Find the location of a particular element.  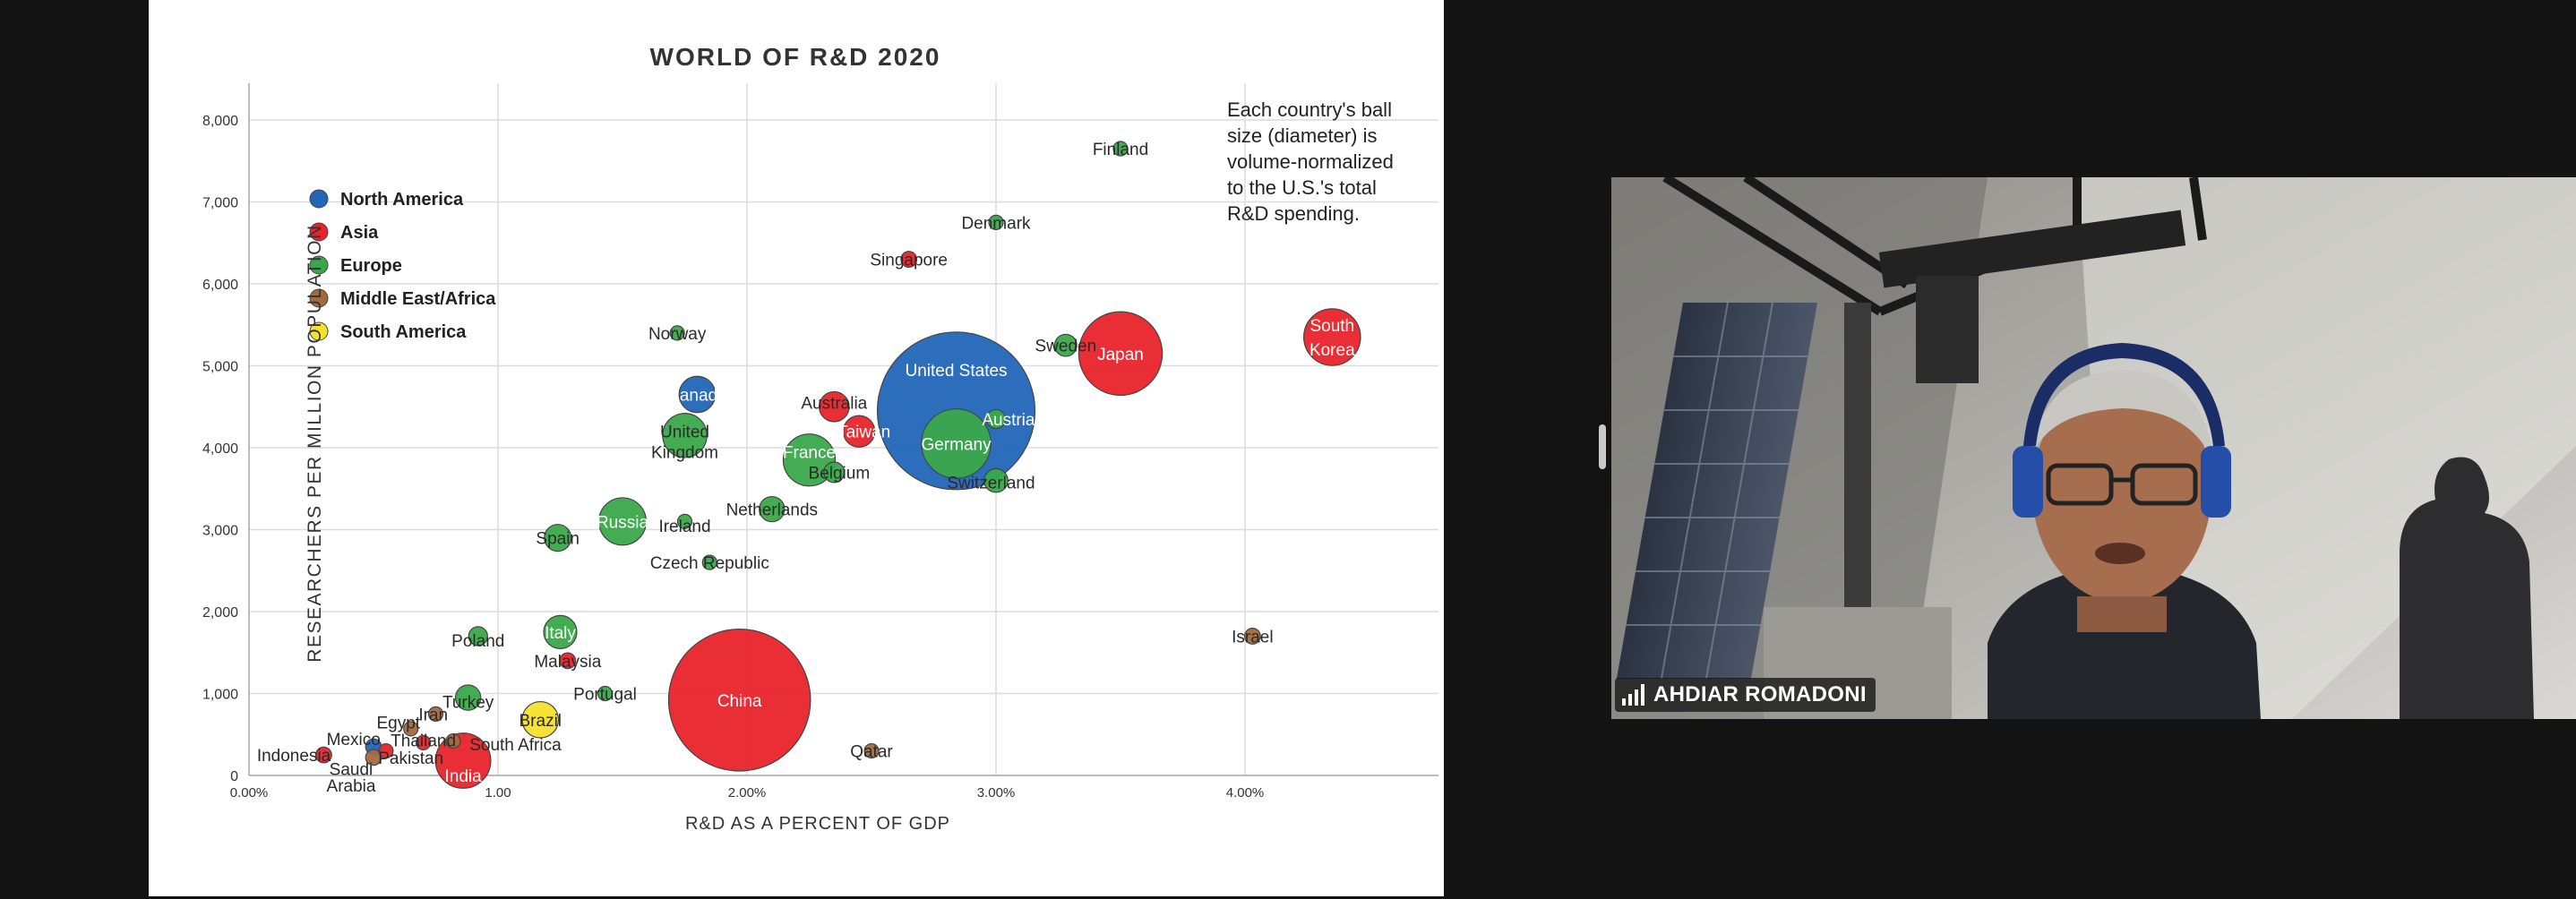

bubble-italy is located at coordinates (560, 631).